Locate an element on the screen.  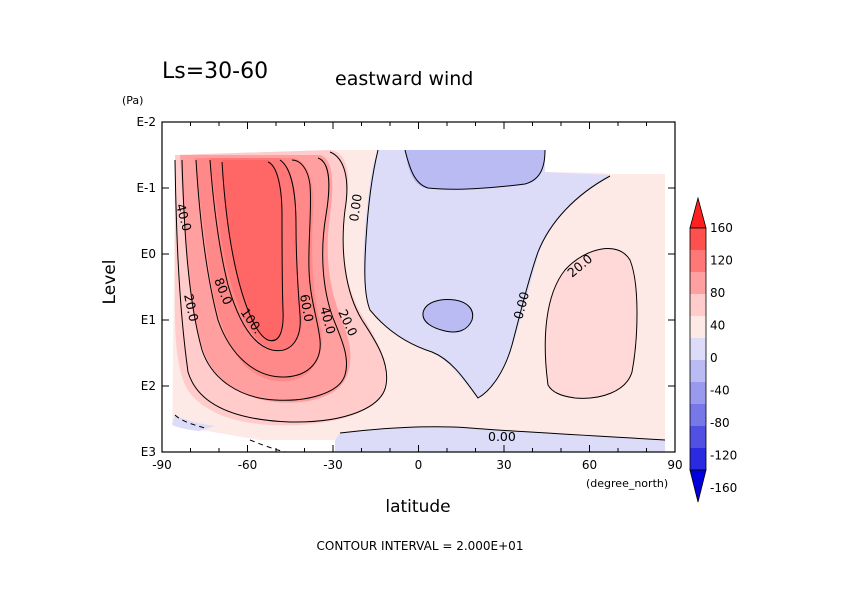
y-unit: (Pa) is located at coordinates (132, 100).